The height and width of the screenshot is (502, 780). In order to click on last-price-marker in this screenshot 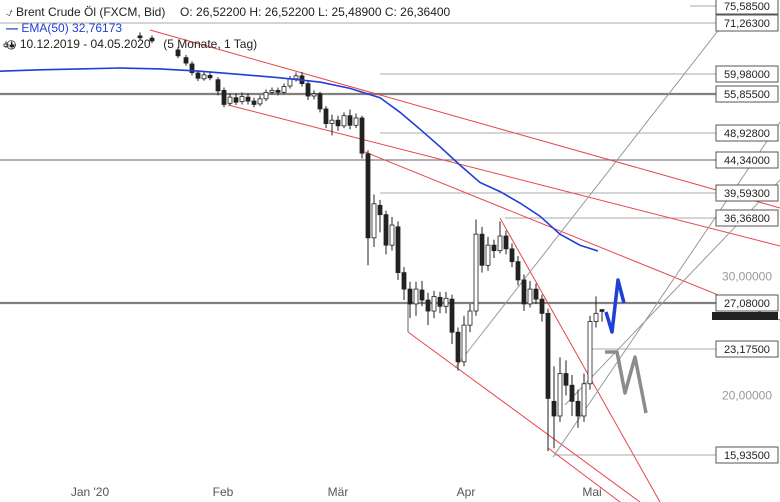, I will do `click(745, 316)`.